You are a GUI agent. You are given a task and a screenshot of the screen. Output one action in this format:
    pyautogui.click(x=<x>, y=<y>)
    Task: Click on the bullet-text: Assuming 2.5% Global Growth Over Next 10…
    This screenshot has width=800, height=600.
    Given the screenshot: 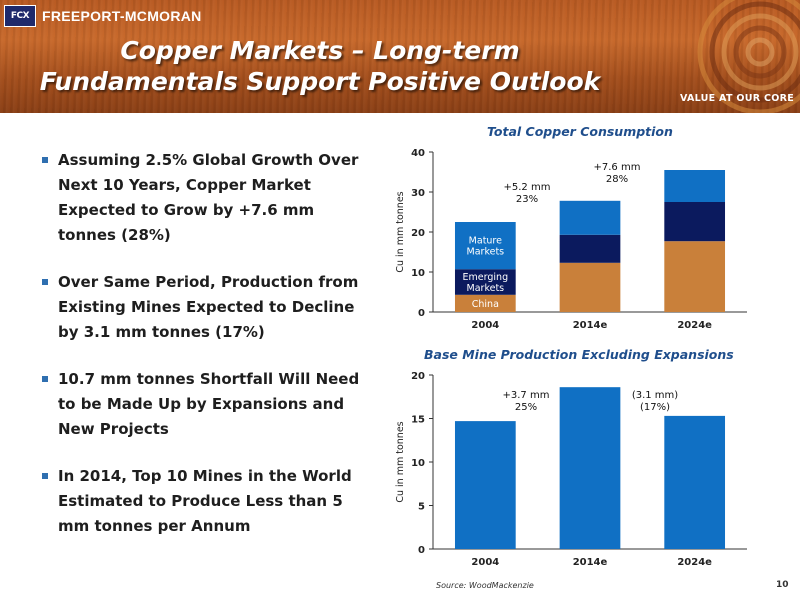 What is the action you would take?
    pyautogui.click(x=208, y=197)
    